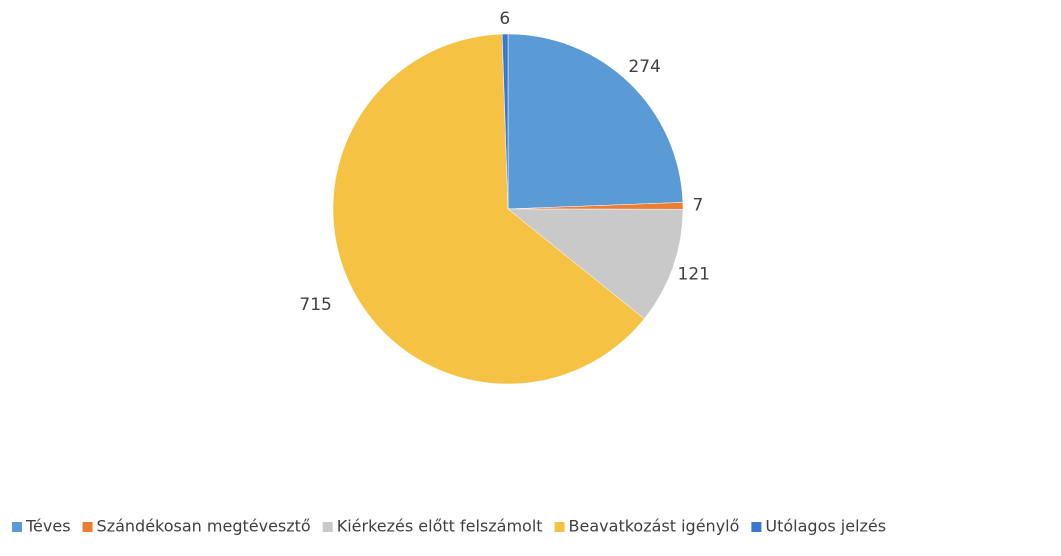 The width and height of the screenshot is (1061, 556). What do you see at coordinates (654, 526) in the screenshot?
I see `legend-label: Beavatkozást igénylő` at bounding box center [654, 526].